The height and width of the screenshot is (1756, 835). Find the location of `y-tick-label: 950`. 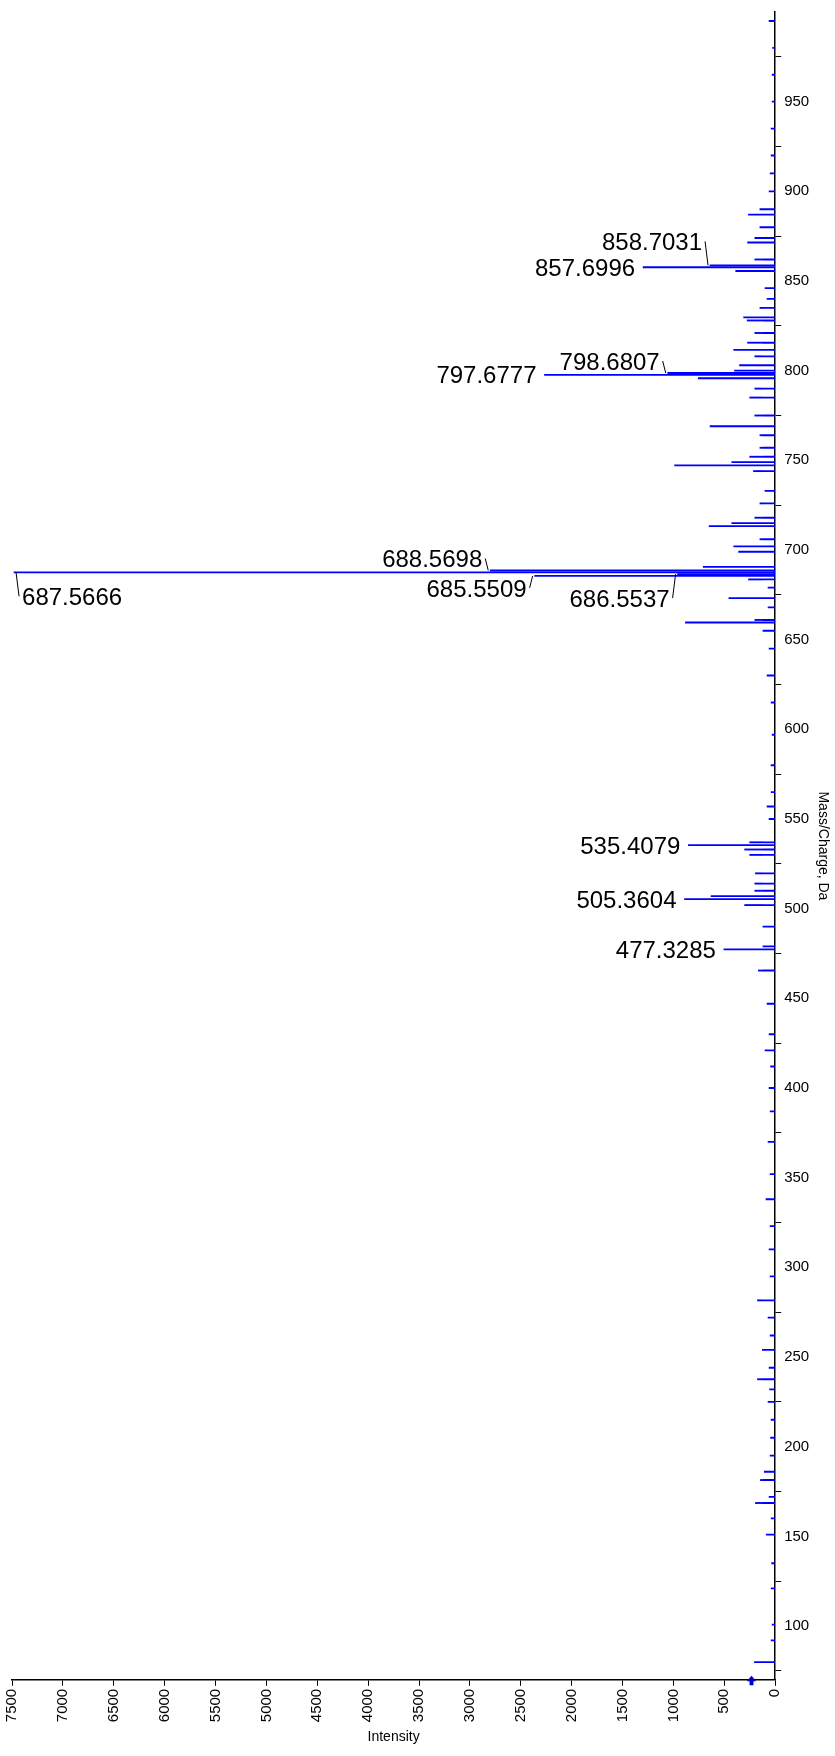

y-tick-label: 950 is located at coordinates (797, 100).